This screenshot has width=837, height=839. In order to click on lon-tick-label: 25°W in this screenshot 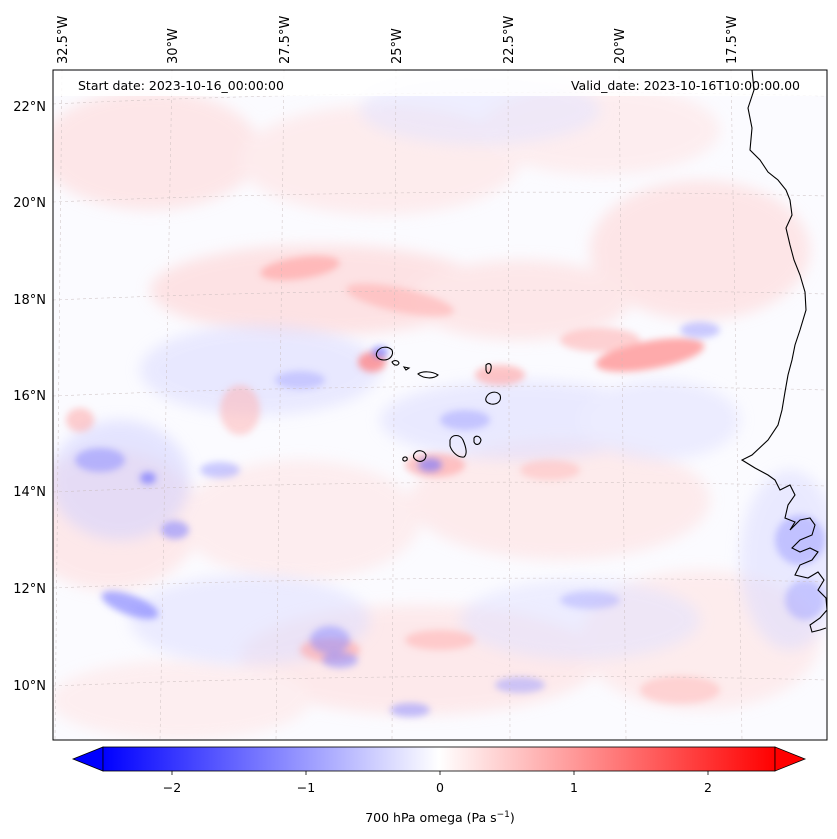, I will do `click(397, 46)`.